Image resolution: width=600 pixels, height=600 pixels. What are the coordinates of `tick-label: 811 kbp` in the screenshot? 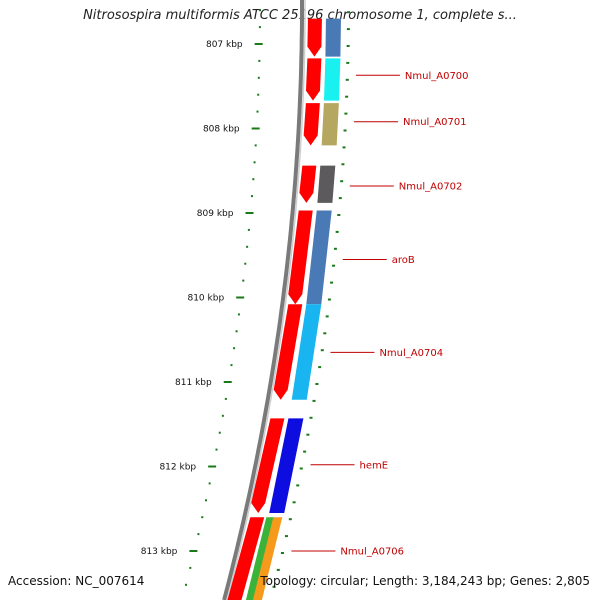 It's located at (193, 383).